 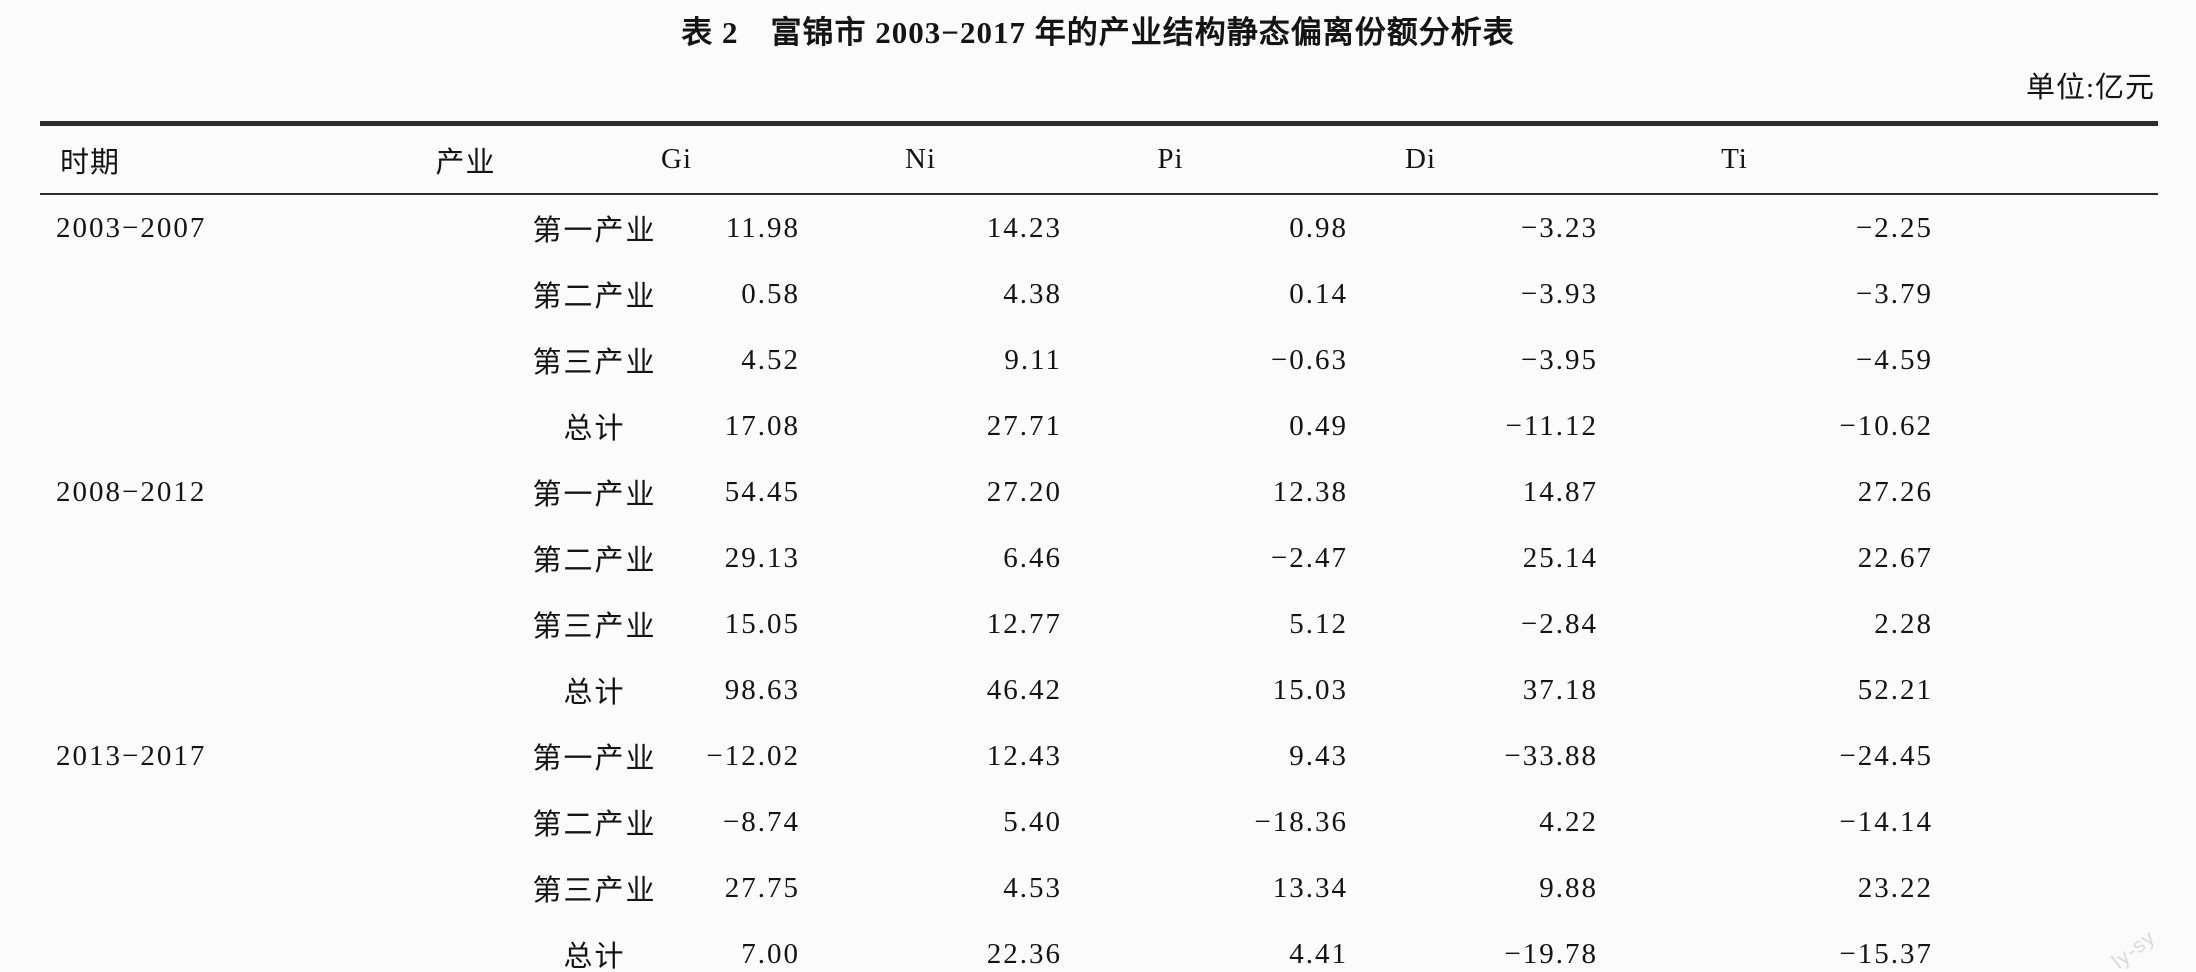 I want to click on table-row: 2008−2012 第一产业 54.45 27.20 12.38 14.87 27.26, so click(x=1099, y=492).